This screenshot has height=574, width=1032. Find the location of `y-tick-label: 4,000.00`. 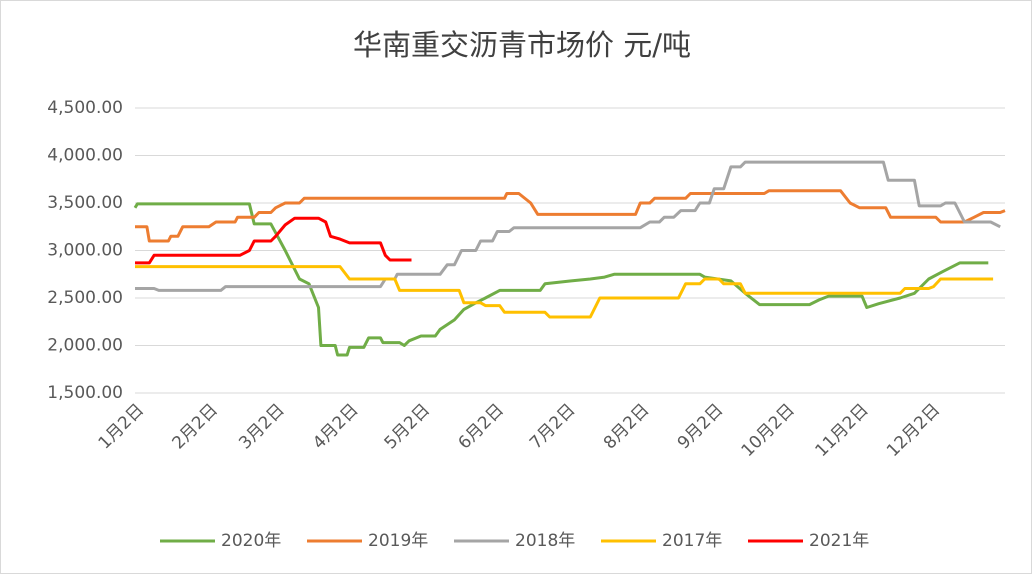

y-tick-label: 4,000.00 is located at coordinates (85, 156).